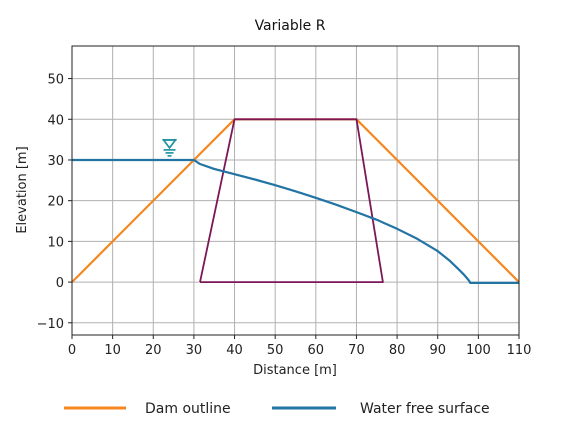 The height and width of the screenshot is (439, 576). I want to click on x-tick-label: 80, so click(397, 350).